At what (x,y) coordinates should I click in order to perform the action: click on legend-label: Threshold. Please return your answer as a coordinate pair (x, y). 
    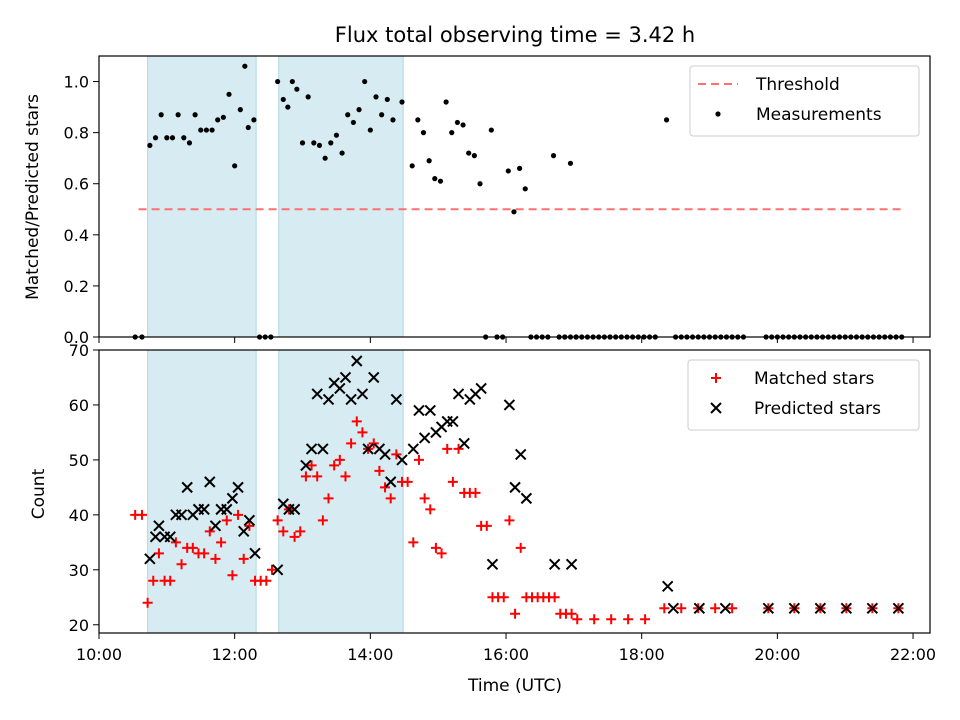
    Looking at the image, I should click on (797, 85).